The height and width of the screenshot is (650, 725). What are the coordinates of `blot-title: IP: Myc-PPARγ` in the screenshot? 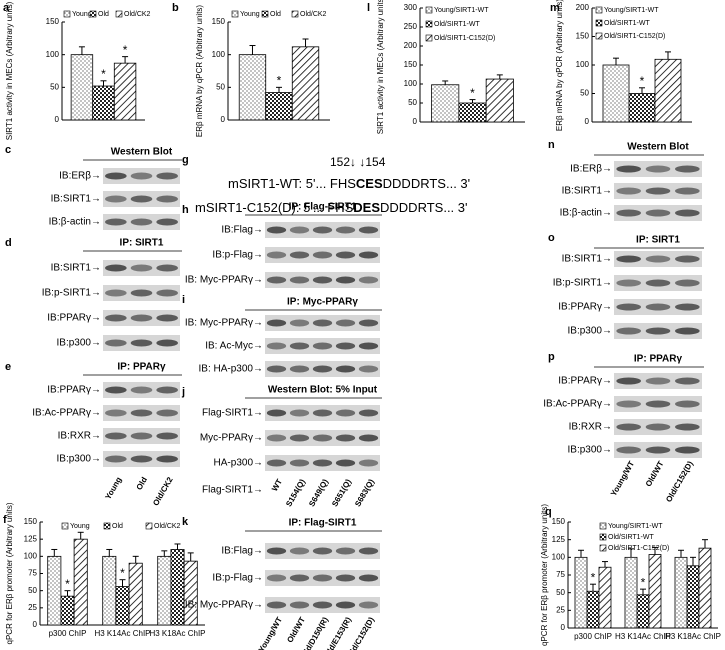 It's located at (322, 302).